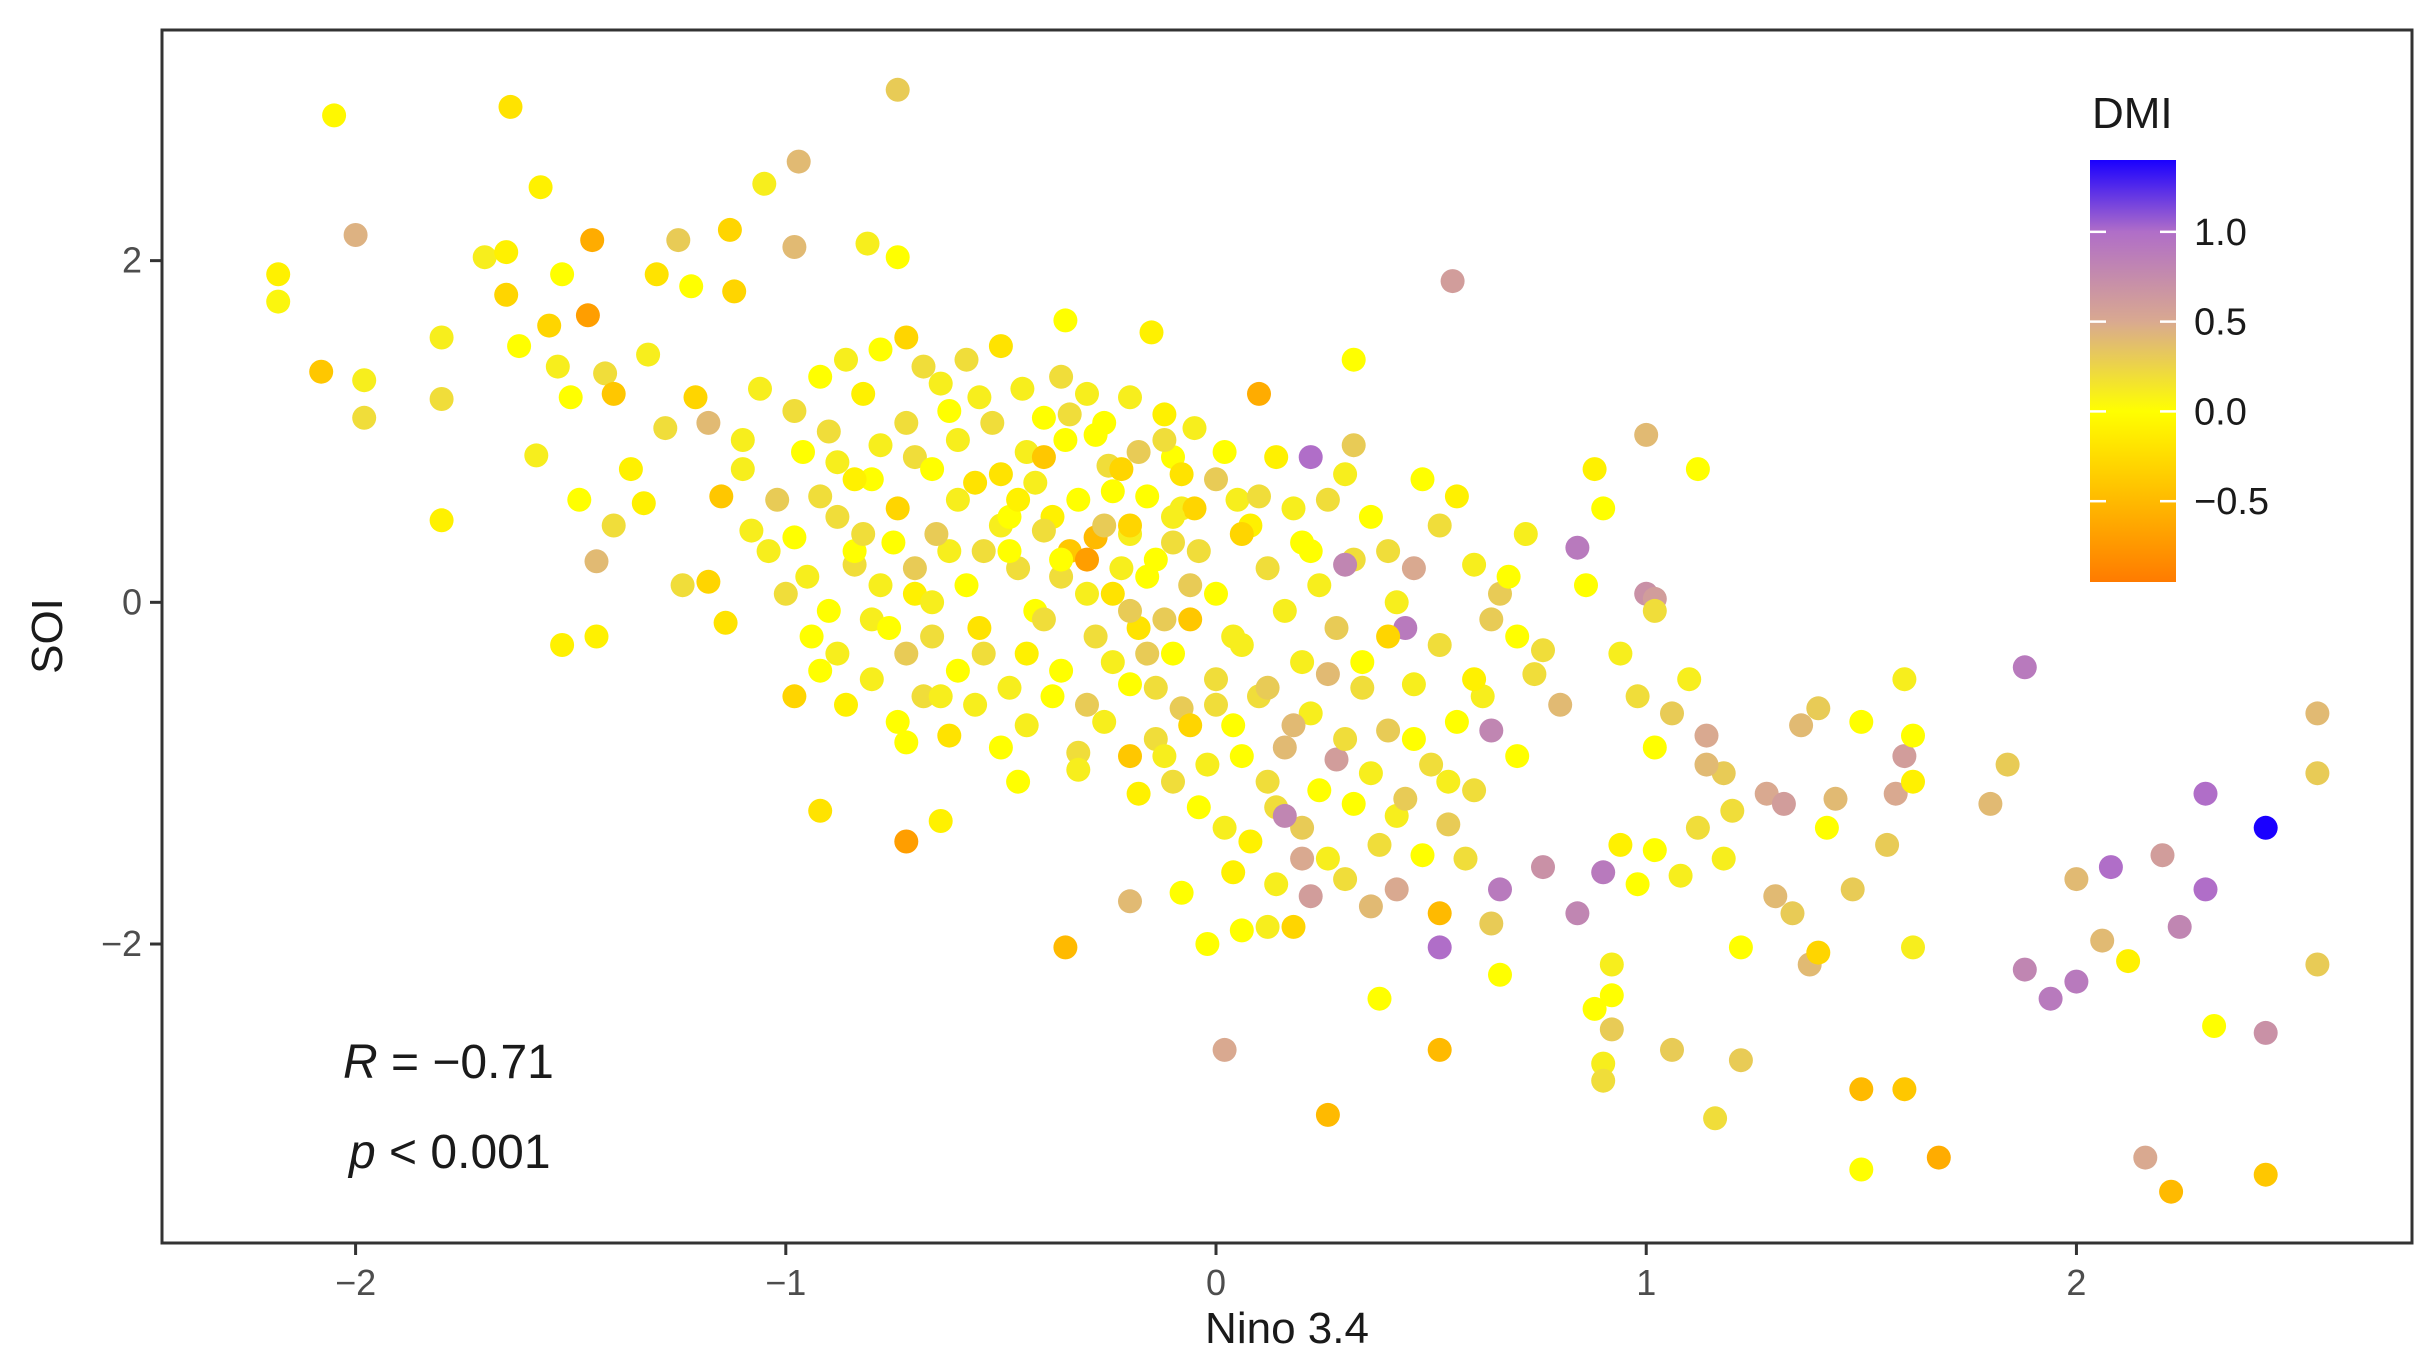  Describe the element at coordinates (2220, 323) in the screenshot. I see `legend-tick-label: 0.5` at that location.